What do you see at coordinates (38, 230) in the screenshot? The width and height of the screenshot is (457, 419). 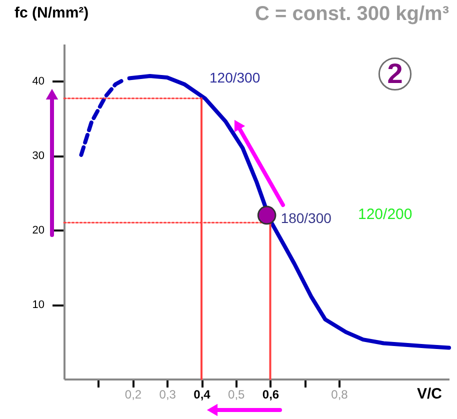 I see `y-tick-label: 20` at bounding box center [38, 230].